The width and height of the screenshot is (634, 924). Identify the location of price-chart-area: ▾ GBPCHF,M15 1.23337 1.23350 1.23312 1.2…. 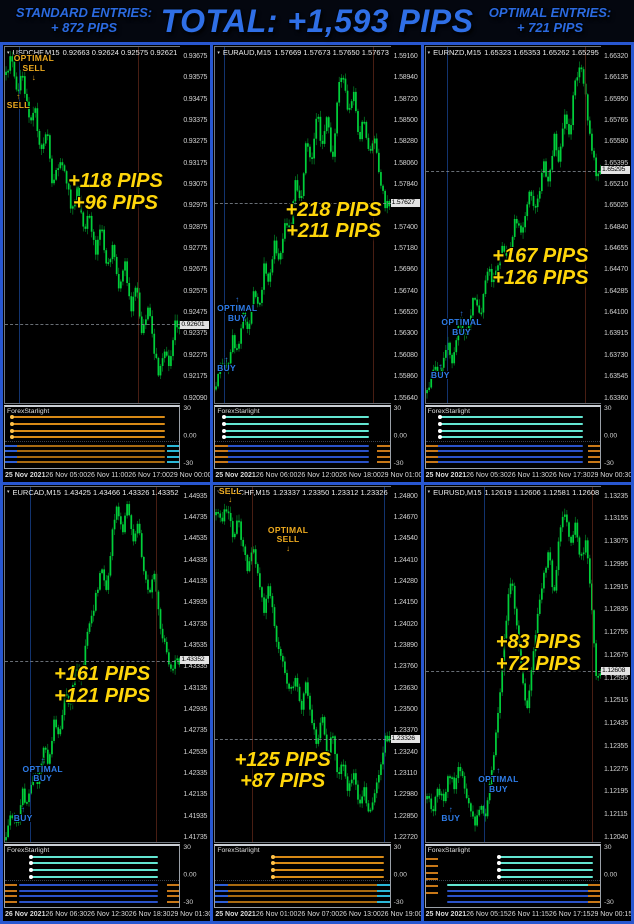
(302, 664).